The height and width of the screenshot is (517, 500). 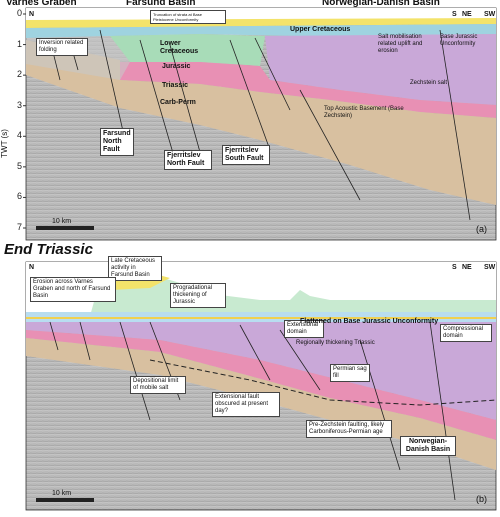 I want to click on annotation: Norwegian-Danish Basin, so click(x=428, y=446).